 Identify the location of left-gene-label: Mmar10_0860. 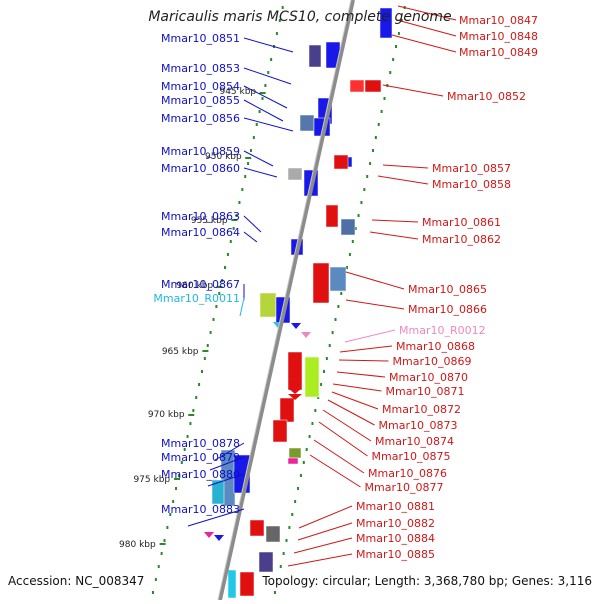
(200, 168).